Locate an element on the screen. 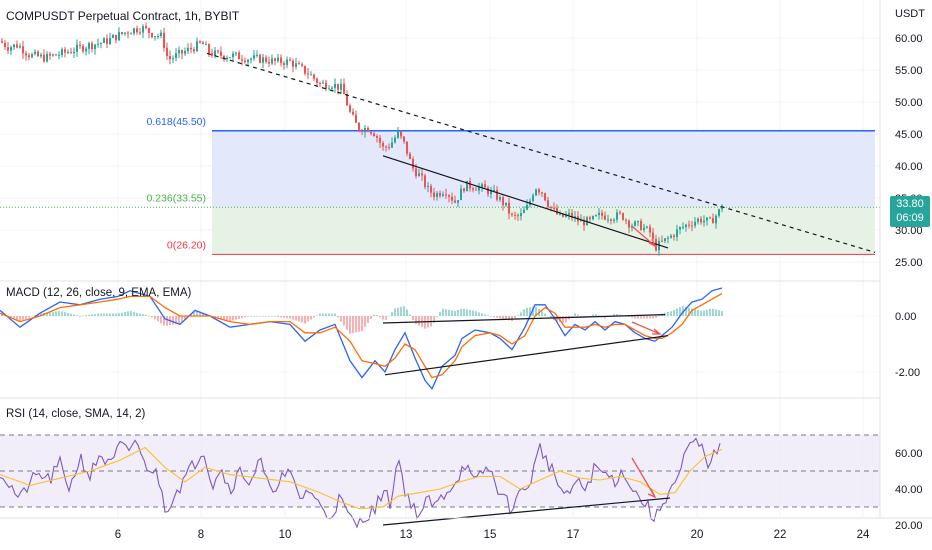 This screenshot has width=932, height=550. macd-title: MACD (12, 26, close, 9, EMA, EMA) is located at coordinates (99, 293).